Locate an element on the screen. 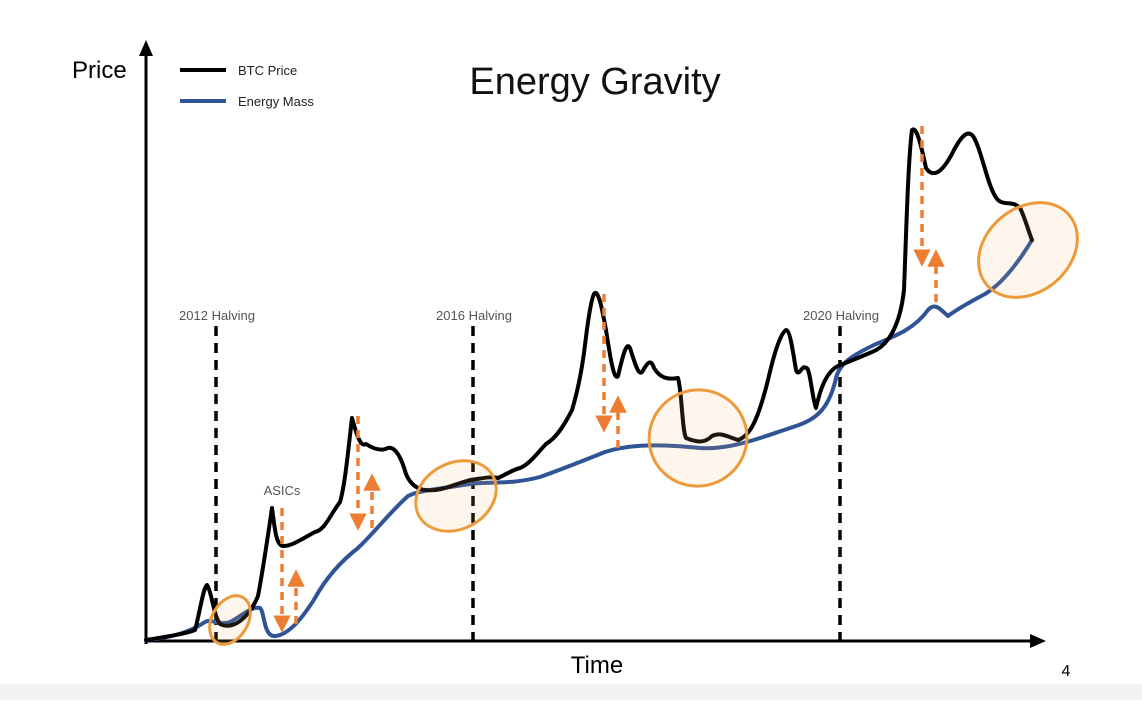  y-axis-label: Price is located at coordinates (99, 70).